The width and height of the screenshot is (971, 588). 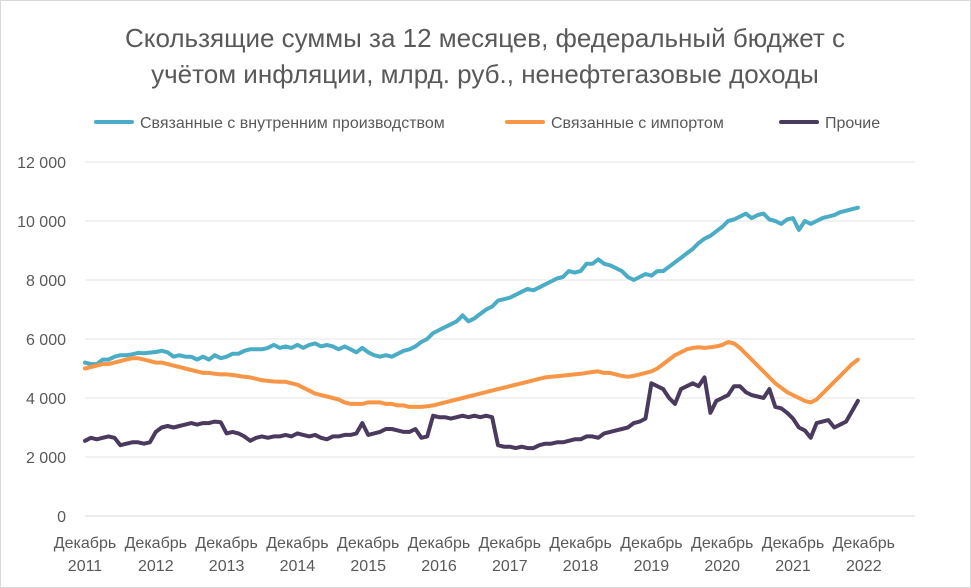 What do you see at coordinates (46, 340) in the screenshot?
I see `y-tick-label: 6 000` at bounding box center [46, 340].